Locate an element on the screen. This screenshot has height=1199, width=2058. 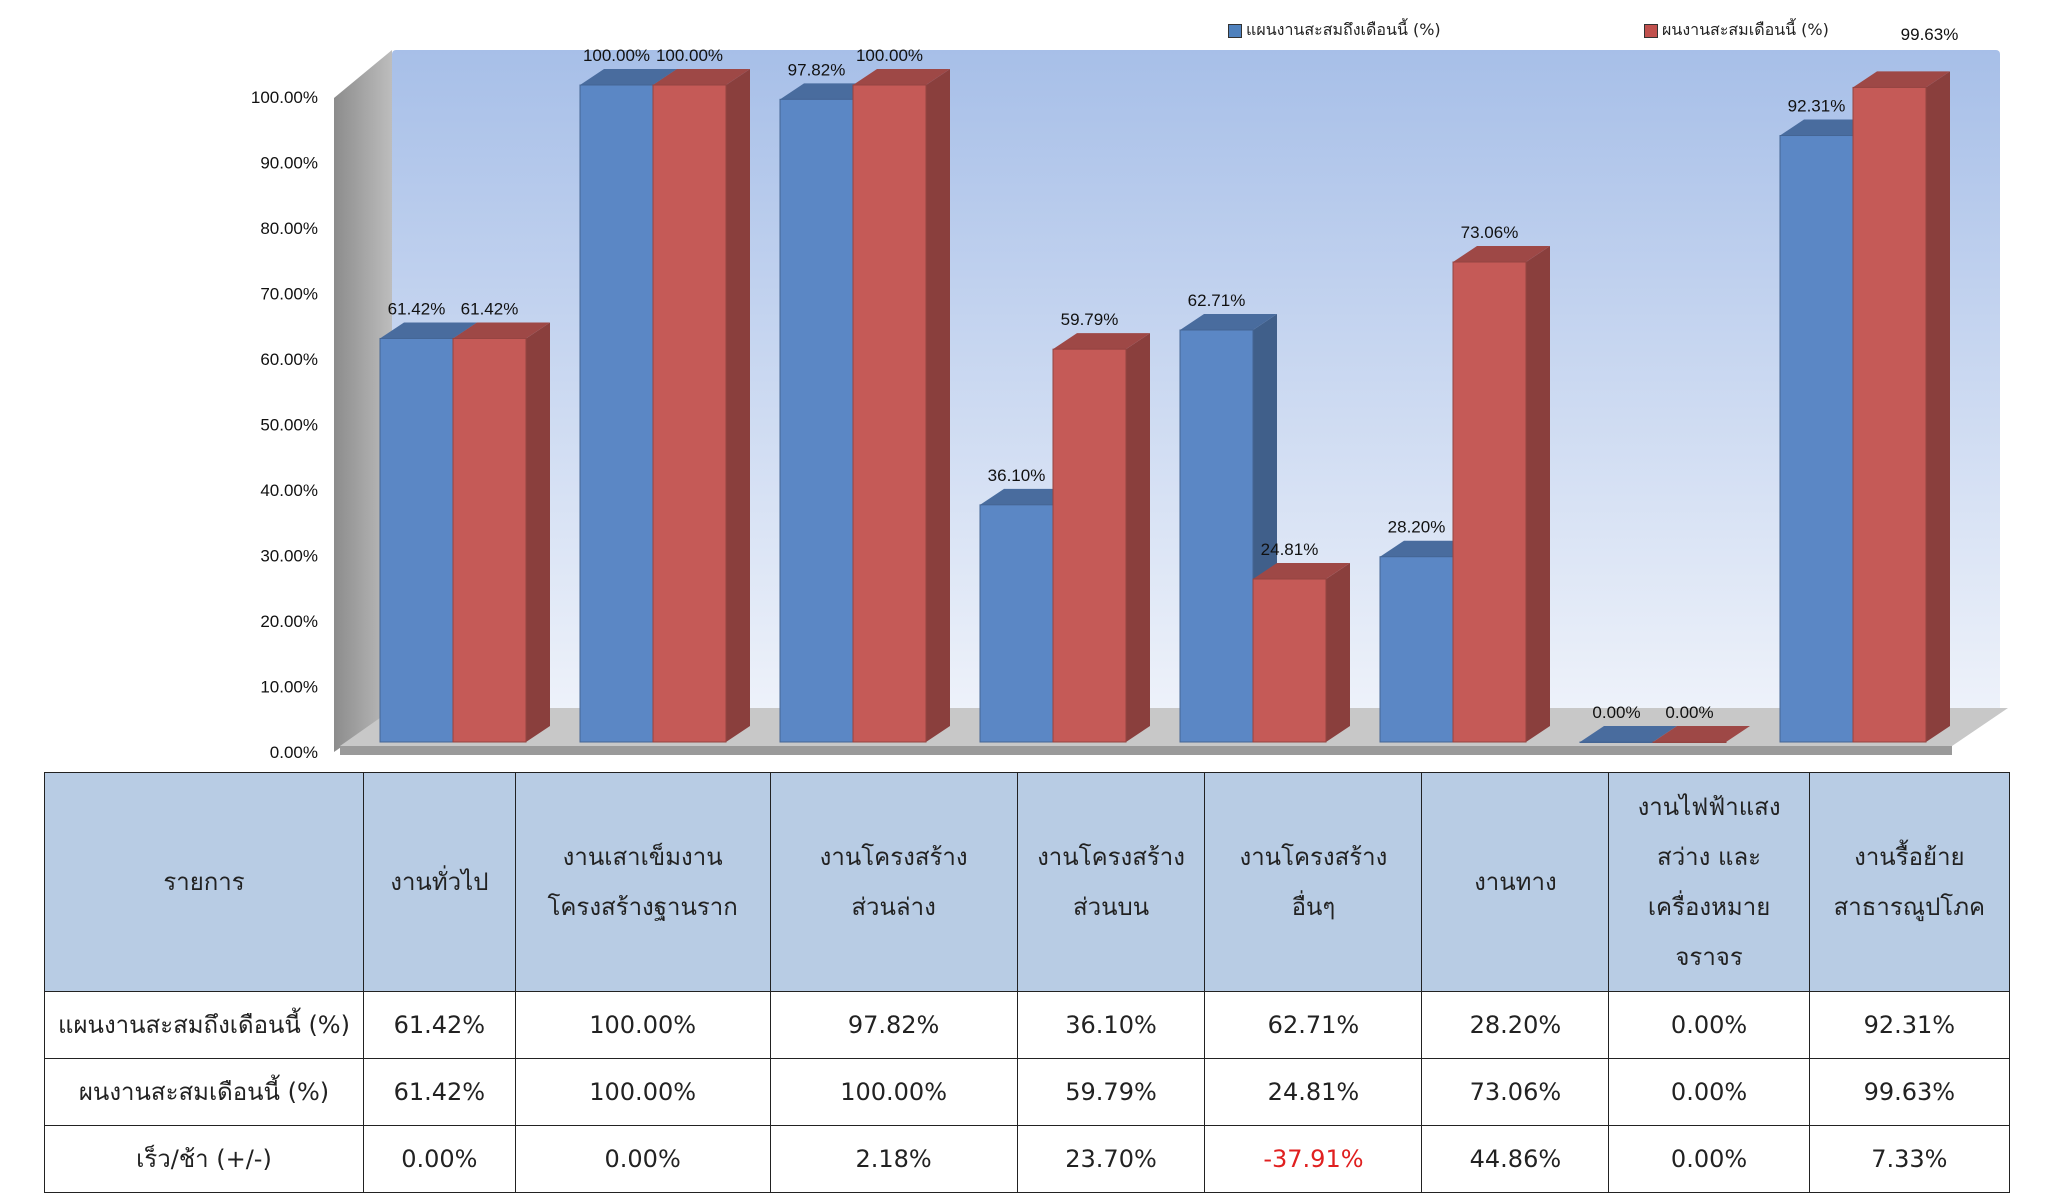
y-tick-label: 80.00% is located at coordinates (289, 228).